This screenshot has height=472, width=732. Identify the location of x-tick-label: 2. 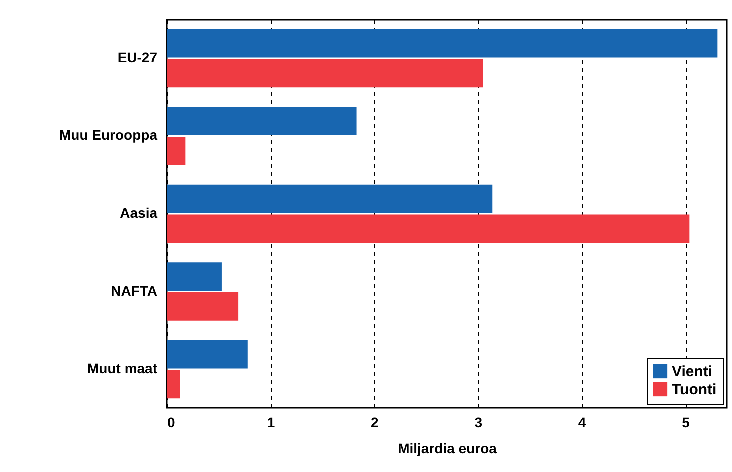
(375, 422).